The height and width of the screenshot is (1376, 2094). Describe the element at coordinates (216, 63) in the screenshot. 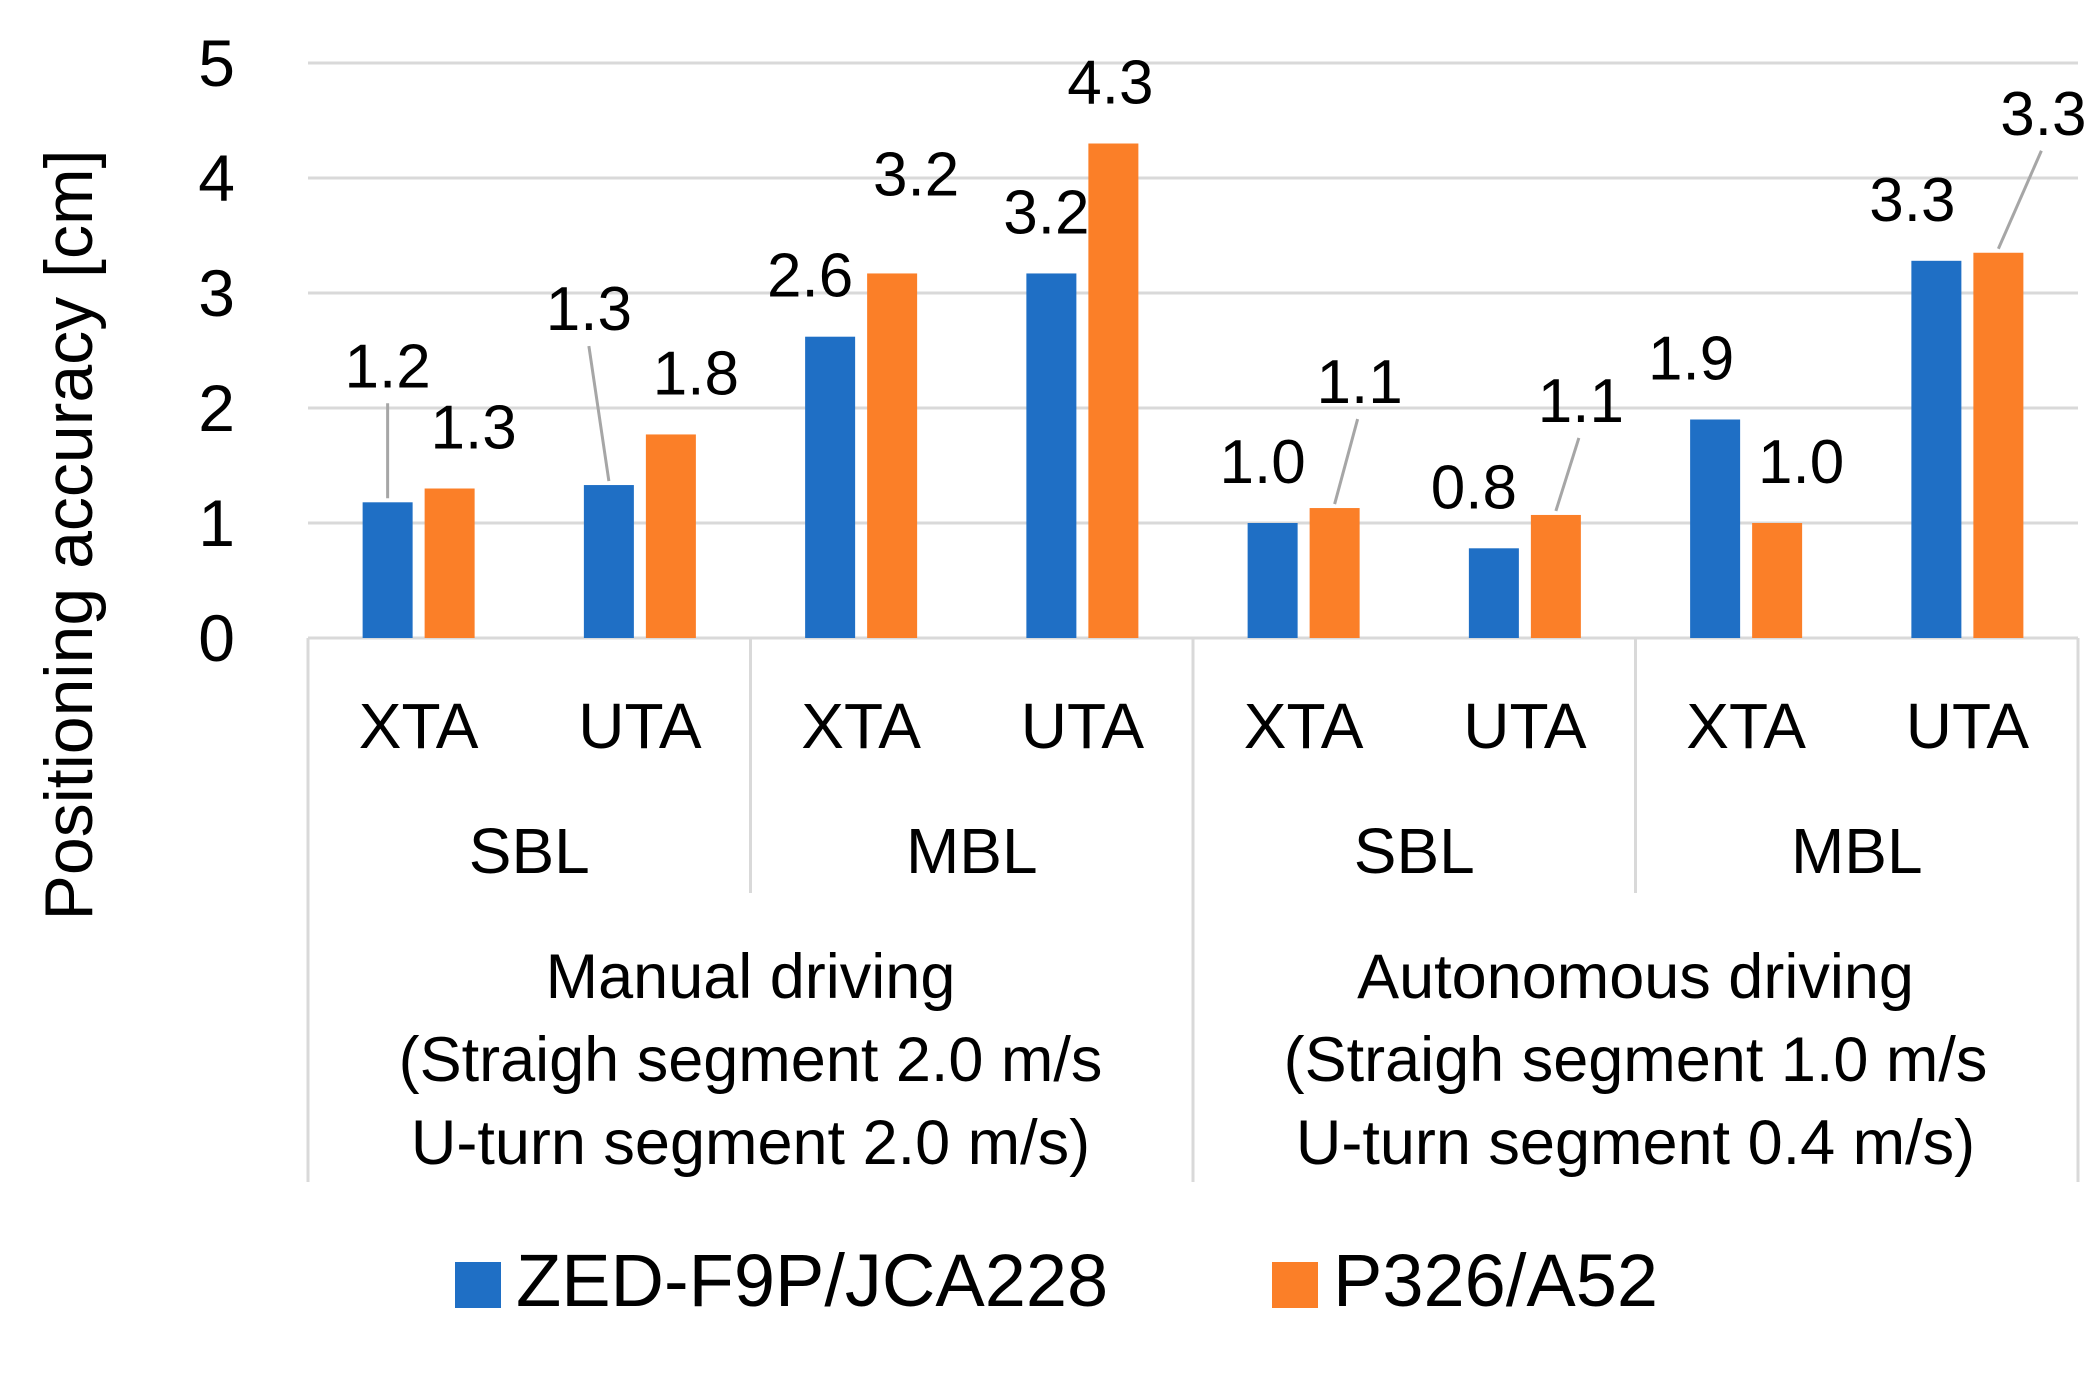

I see `y-tick-label: 5` at that location.